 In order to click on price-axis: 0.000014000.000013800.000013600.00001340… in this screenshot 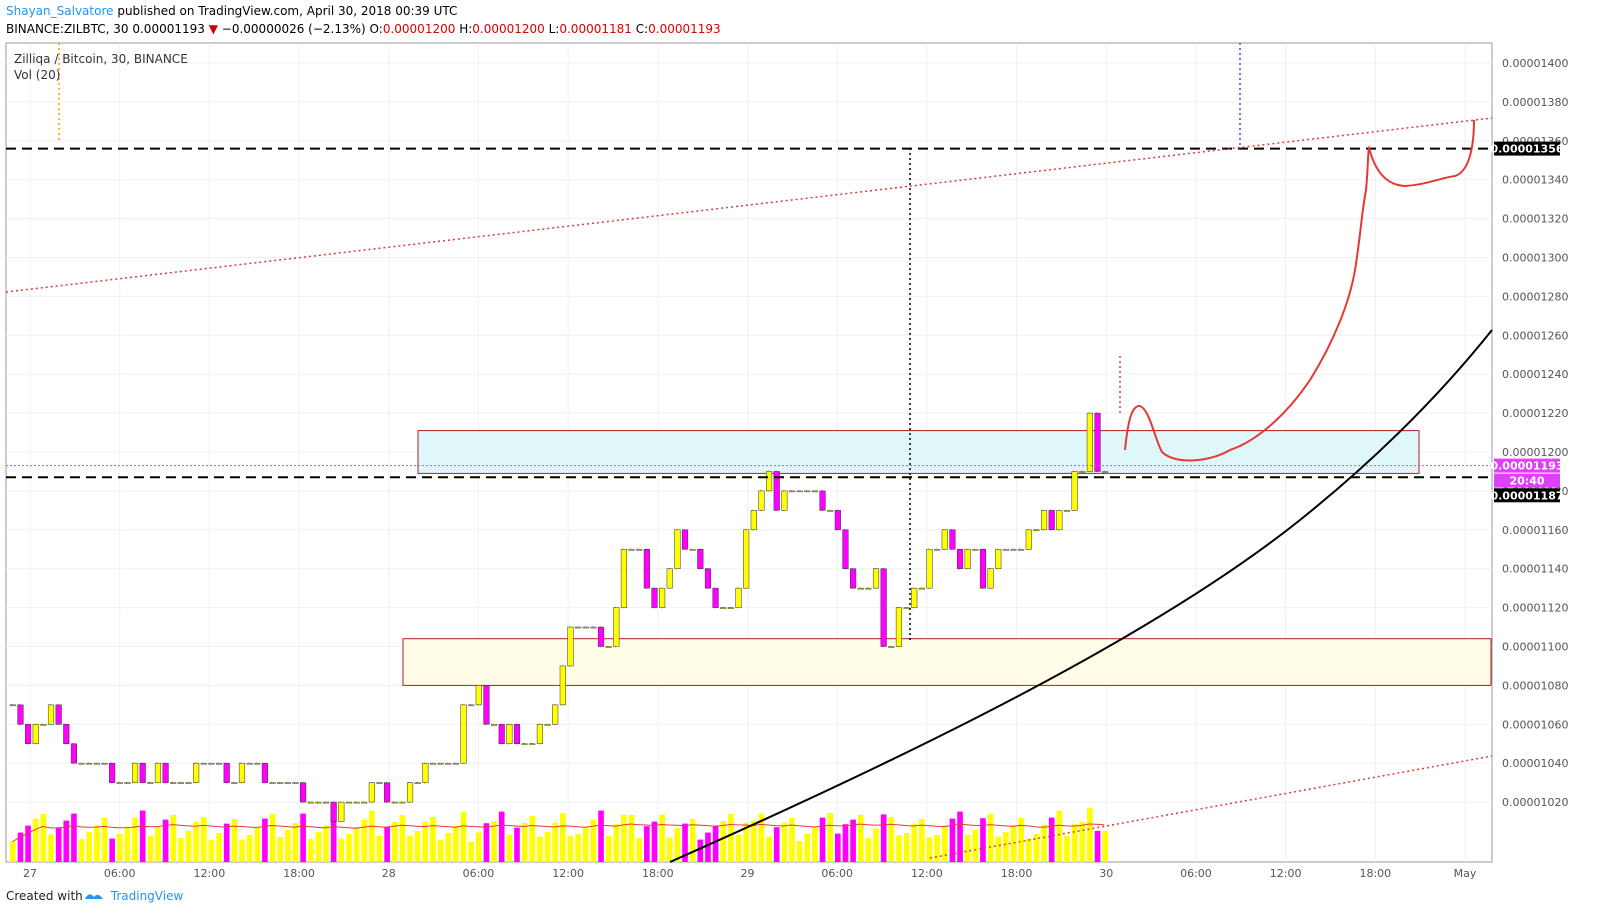, I will do `click(1535, 433)`.